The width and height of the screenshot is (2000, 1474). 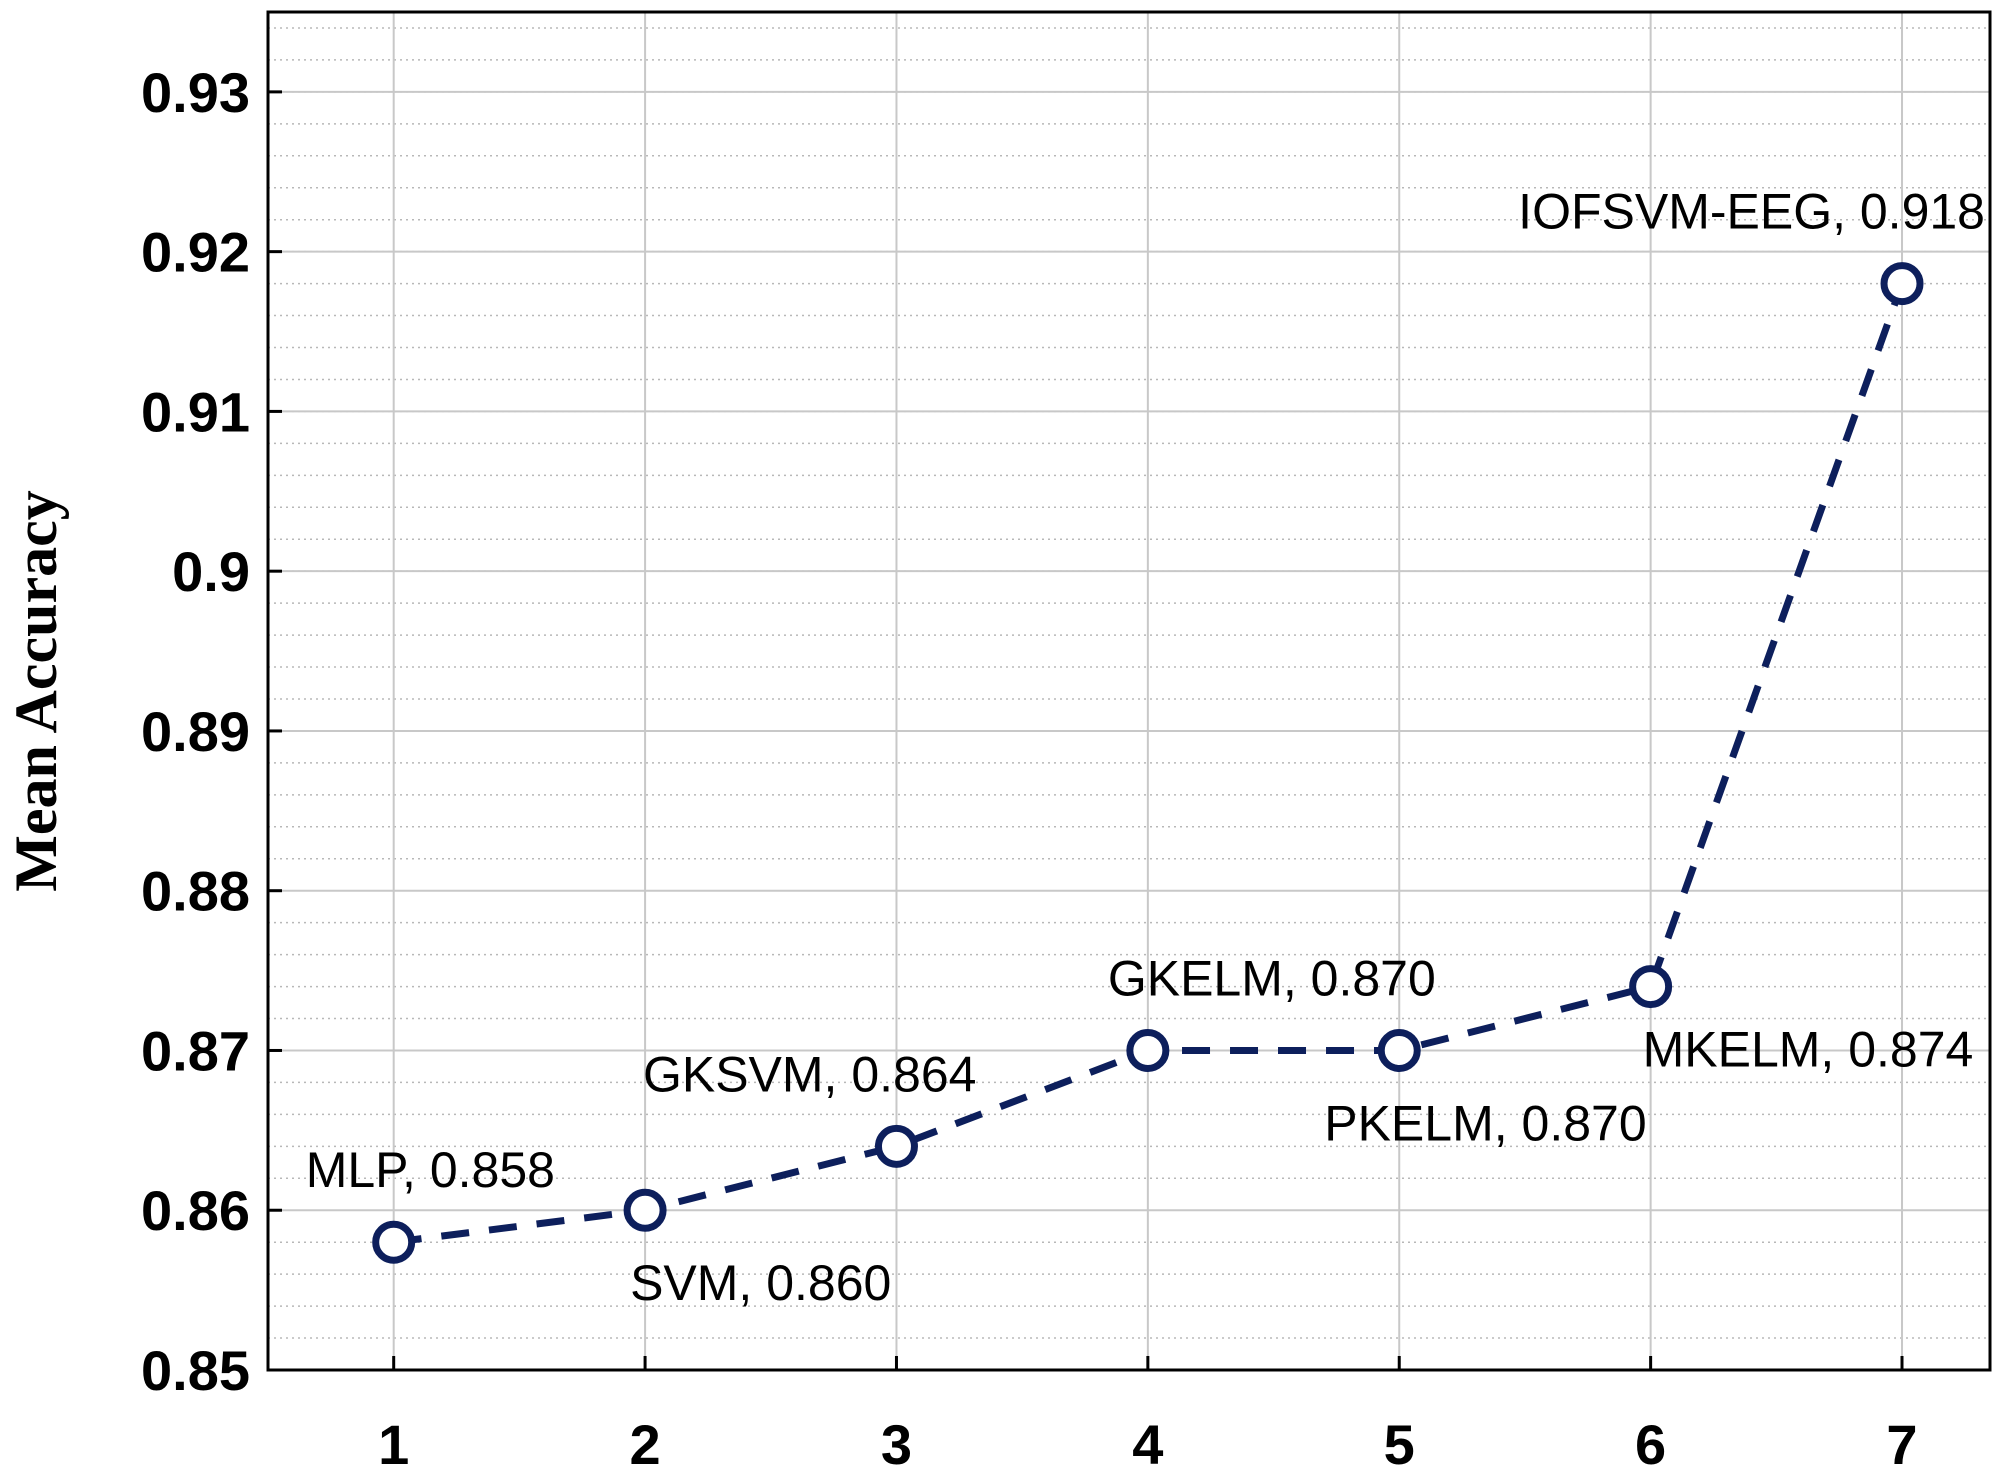 I want to click on data-point-label: IOFSVM-EEG, 0.918, so click(x=1751, y=212).